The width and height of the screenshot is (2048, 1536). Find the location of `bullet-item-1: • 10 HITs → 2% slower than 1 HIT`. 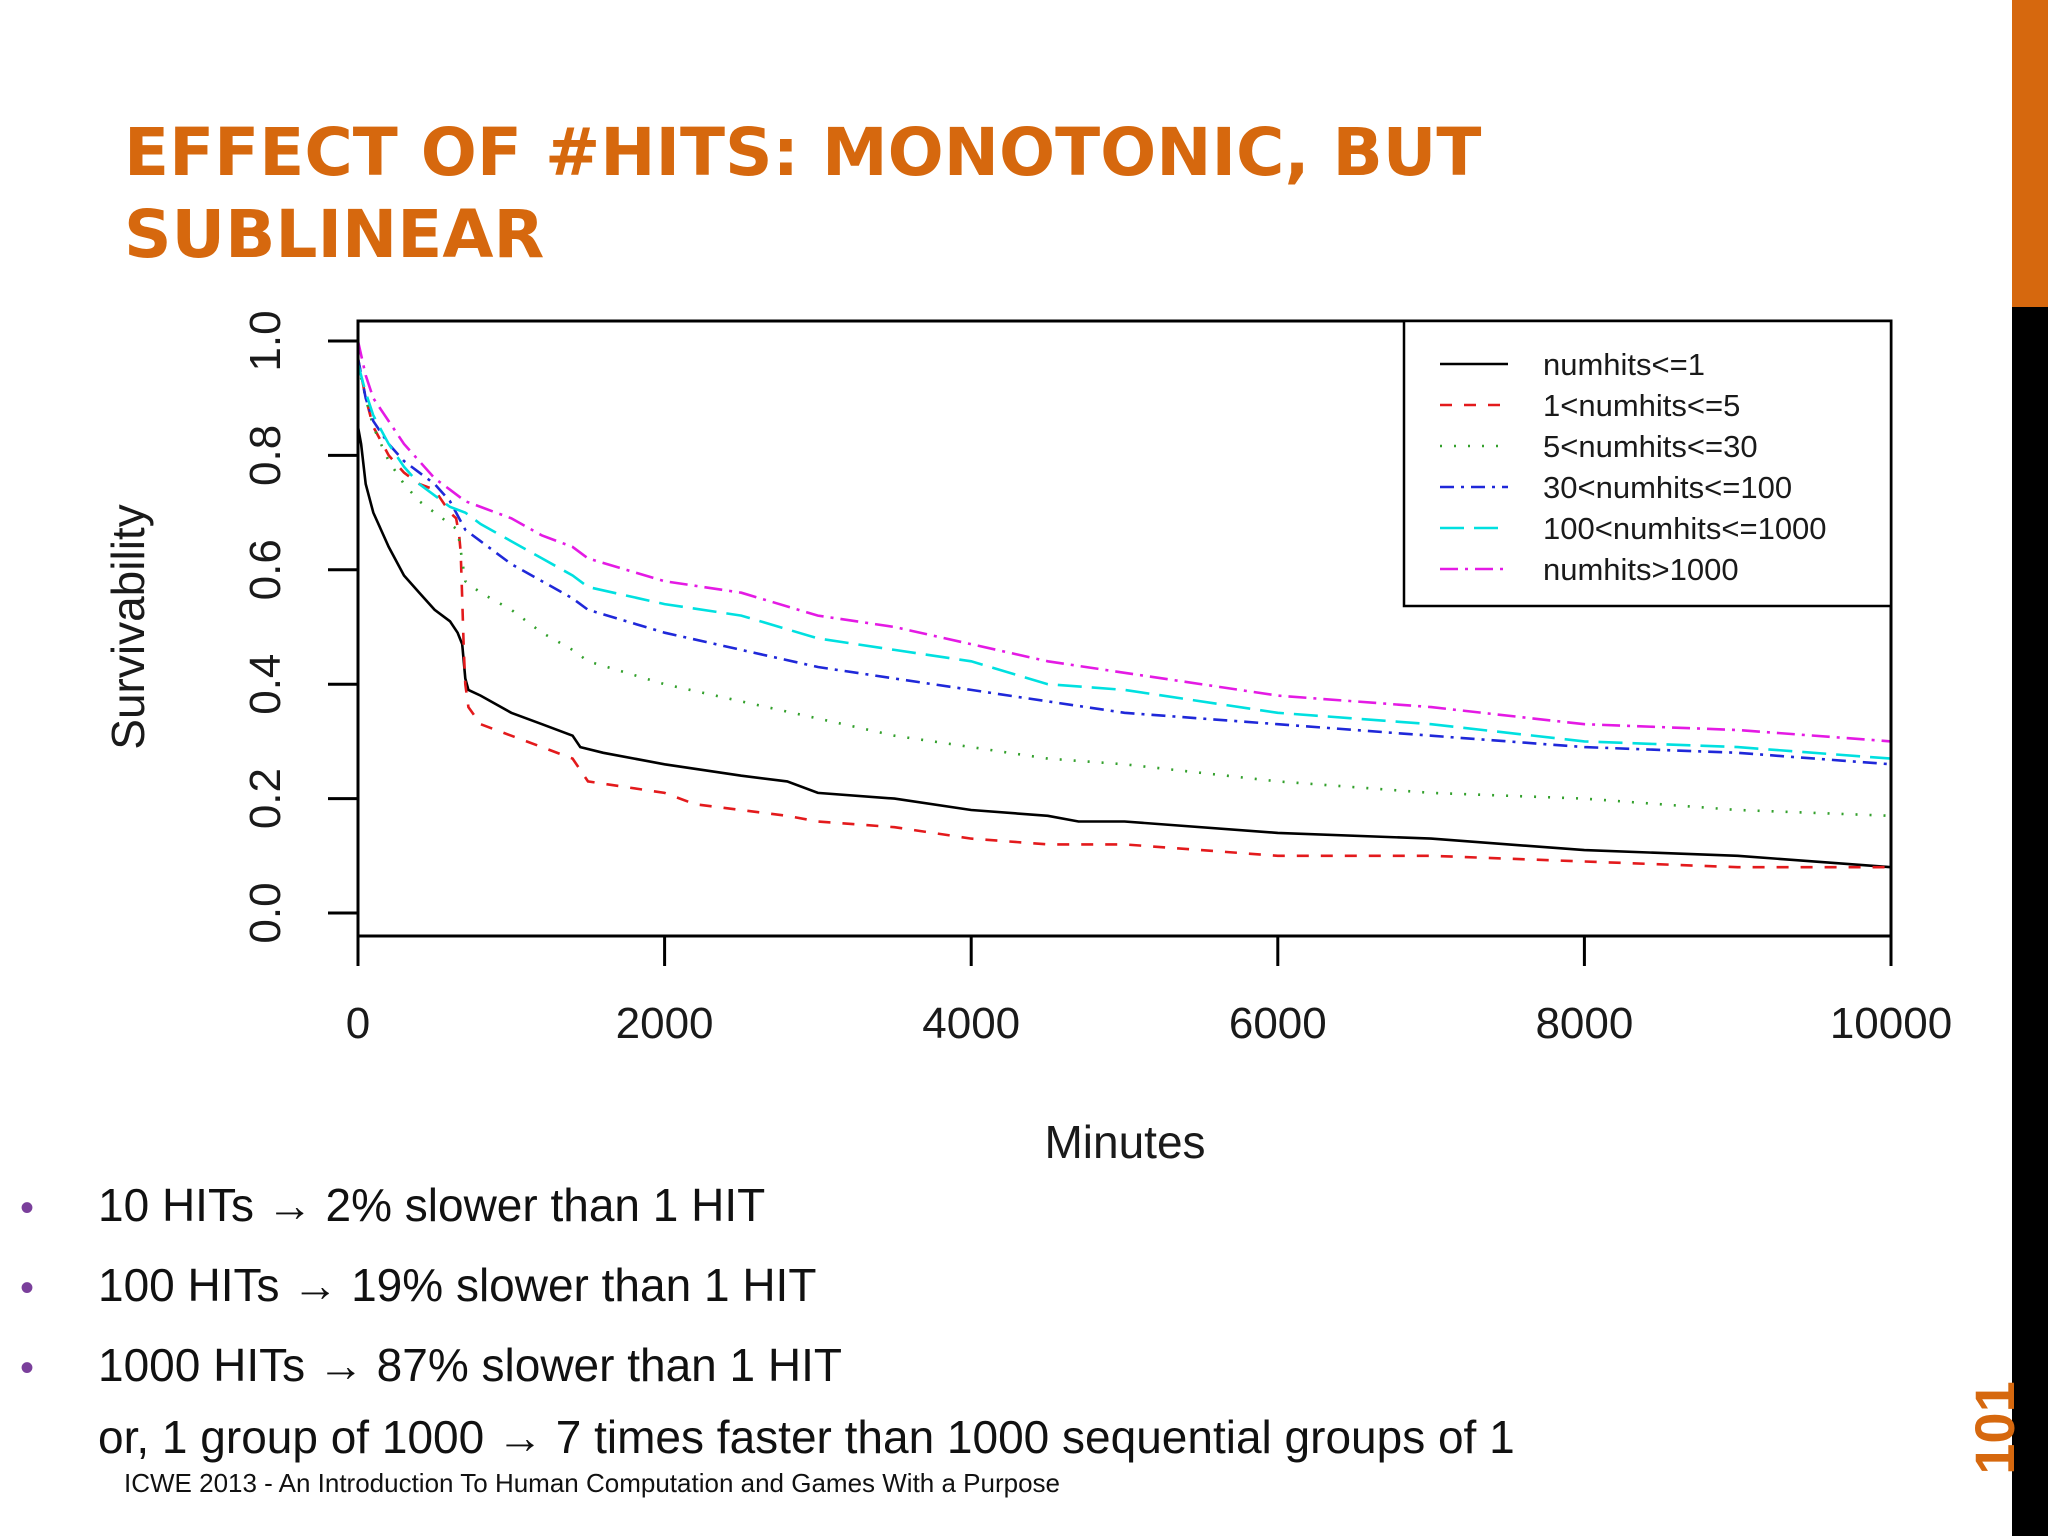

bullet-item-1: • 10 HITs → 2% slower than 1 HIT is located at coordinates (392, 1205).